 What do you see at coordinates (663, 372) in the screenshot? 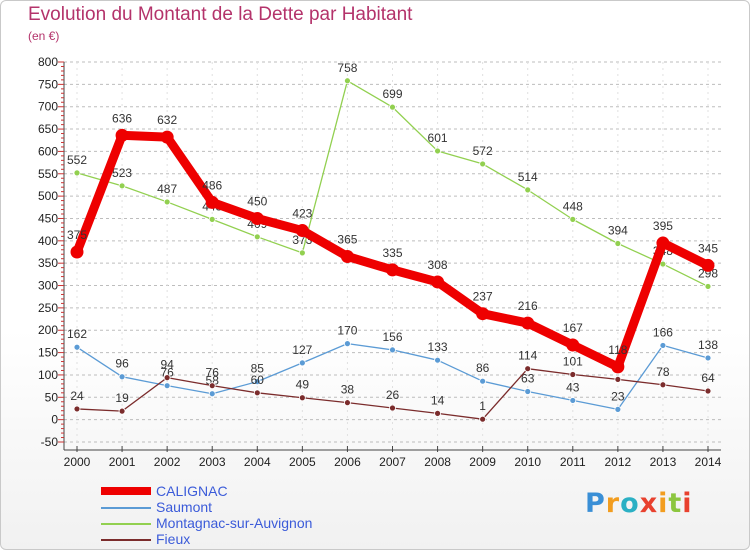
I see `data-label: 78` at bounding box center [663, 372].